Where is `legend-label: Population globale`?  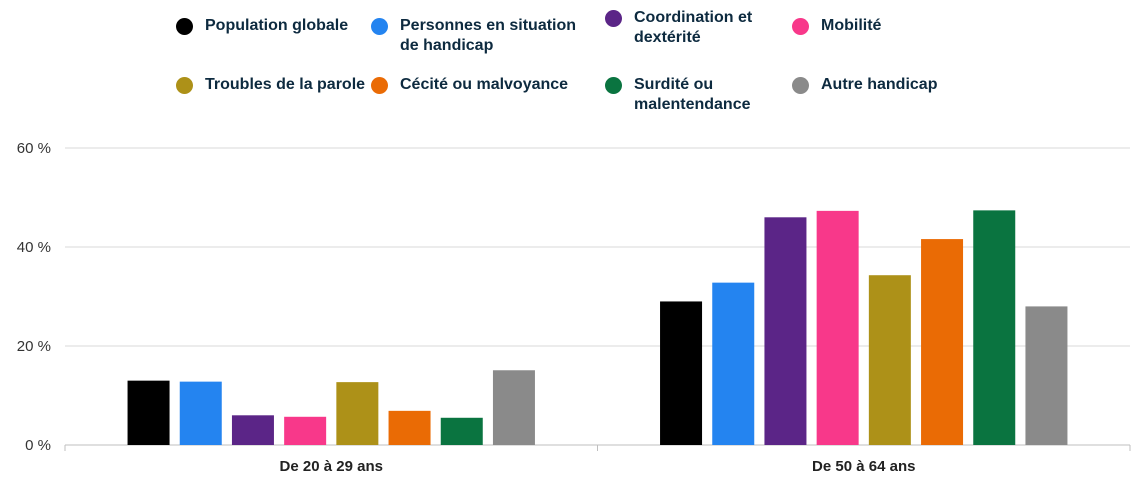 legend-label: Population globale is located at coordinates (277, 25).